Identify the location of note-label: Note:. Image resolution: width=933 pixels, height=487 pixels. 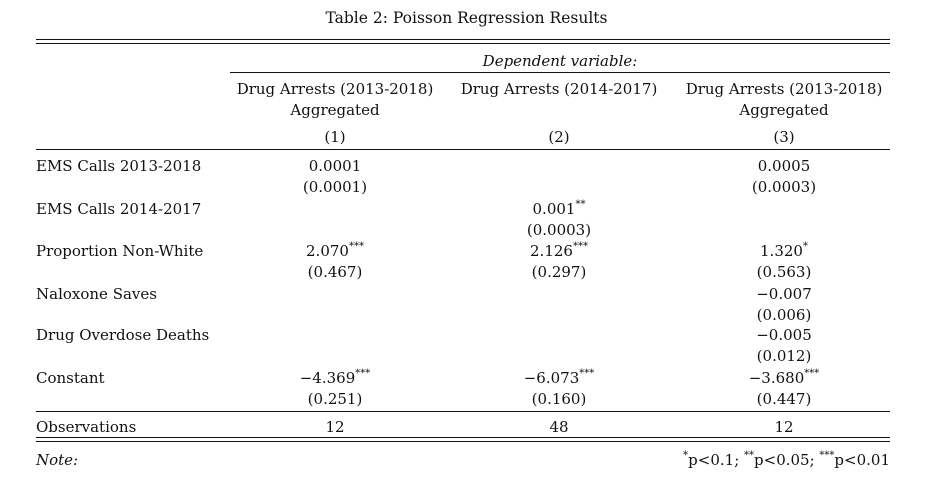
(57, 460).